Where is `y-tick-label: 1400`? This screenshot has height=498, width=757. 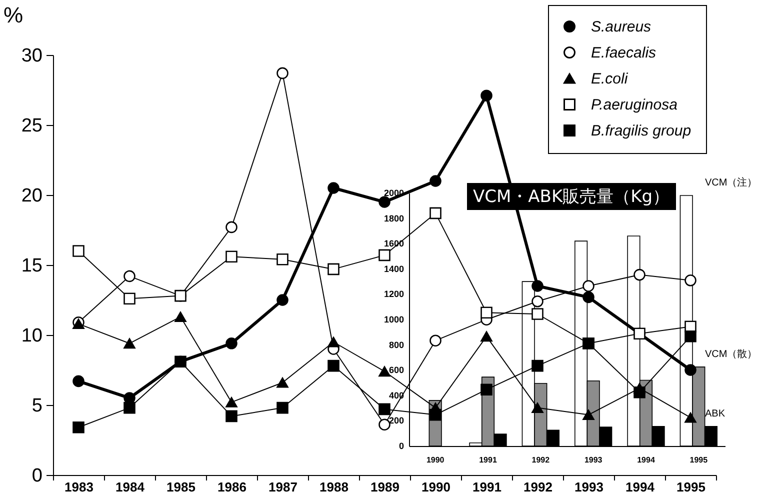
y-tick-label: 1400 is located at coordinates (394, 269).